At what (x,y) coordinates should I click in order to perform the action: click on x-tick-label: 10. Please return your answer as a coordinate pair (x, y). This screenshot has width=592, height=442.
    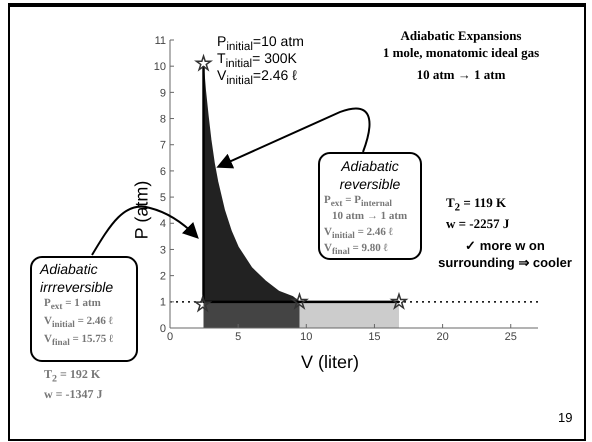
    Looking at the image, I should click on (306, 336).